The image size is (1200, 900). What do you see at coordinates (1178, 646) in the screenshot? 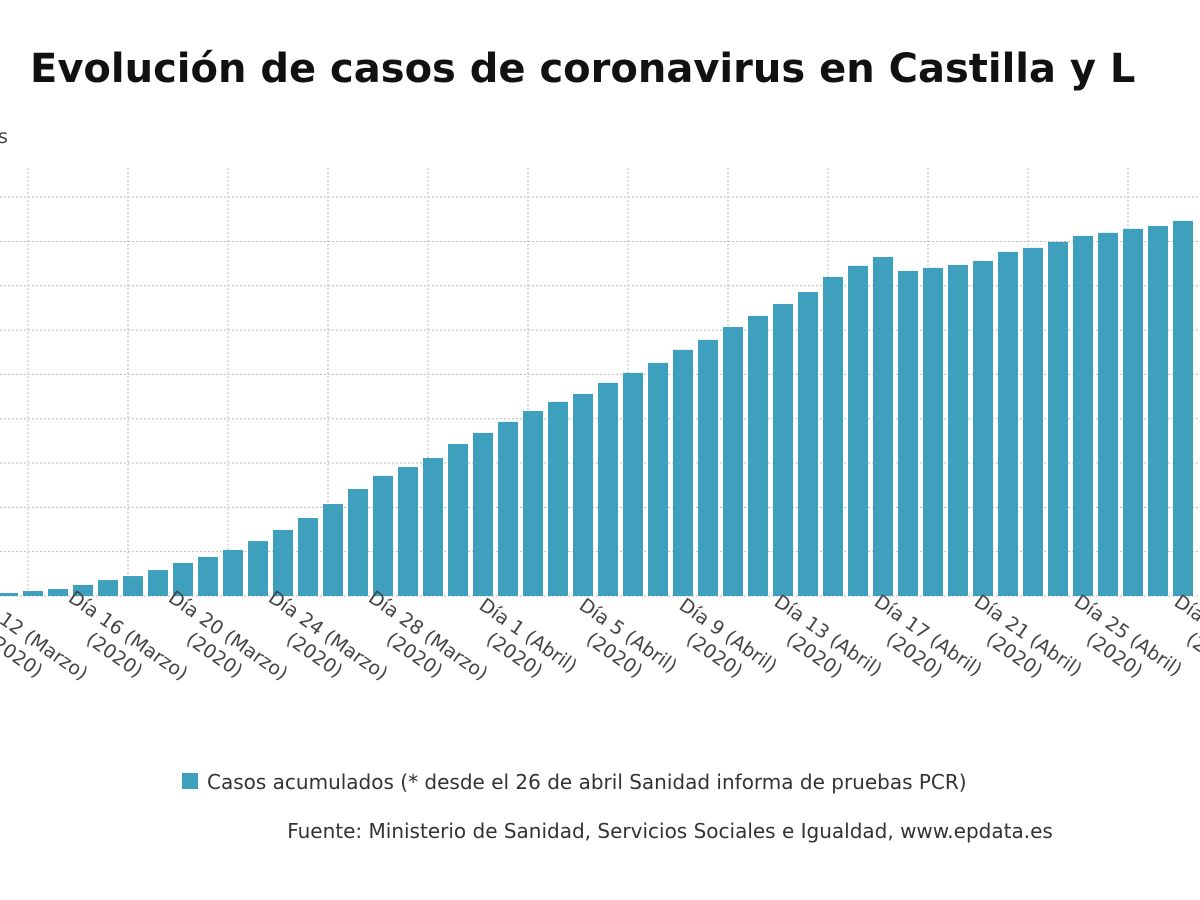
I see `x-tick-label: Día 29 (Abril)(2020)` at bounding box center [1178, 646].